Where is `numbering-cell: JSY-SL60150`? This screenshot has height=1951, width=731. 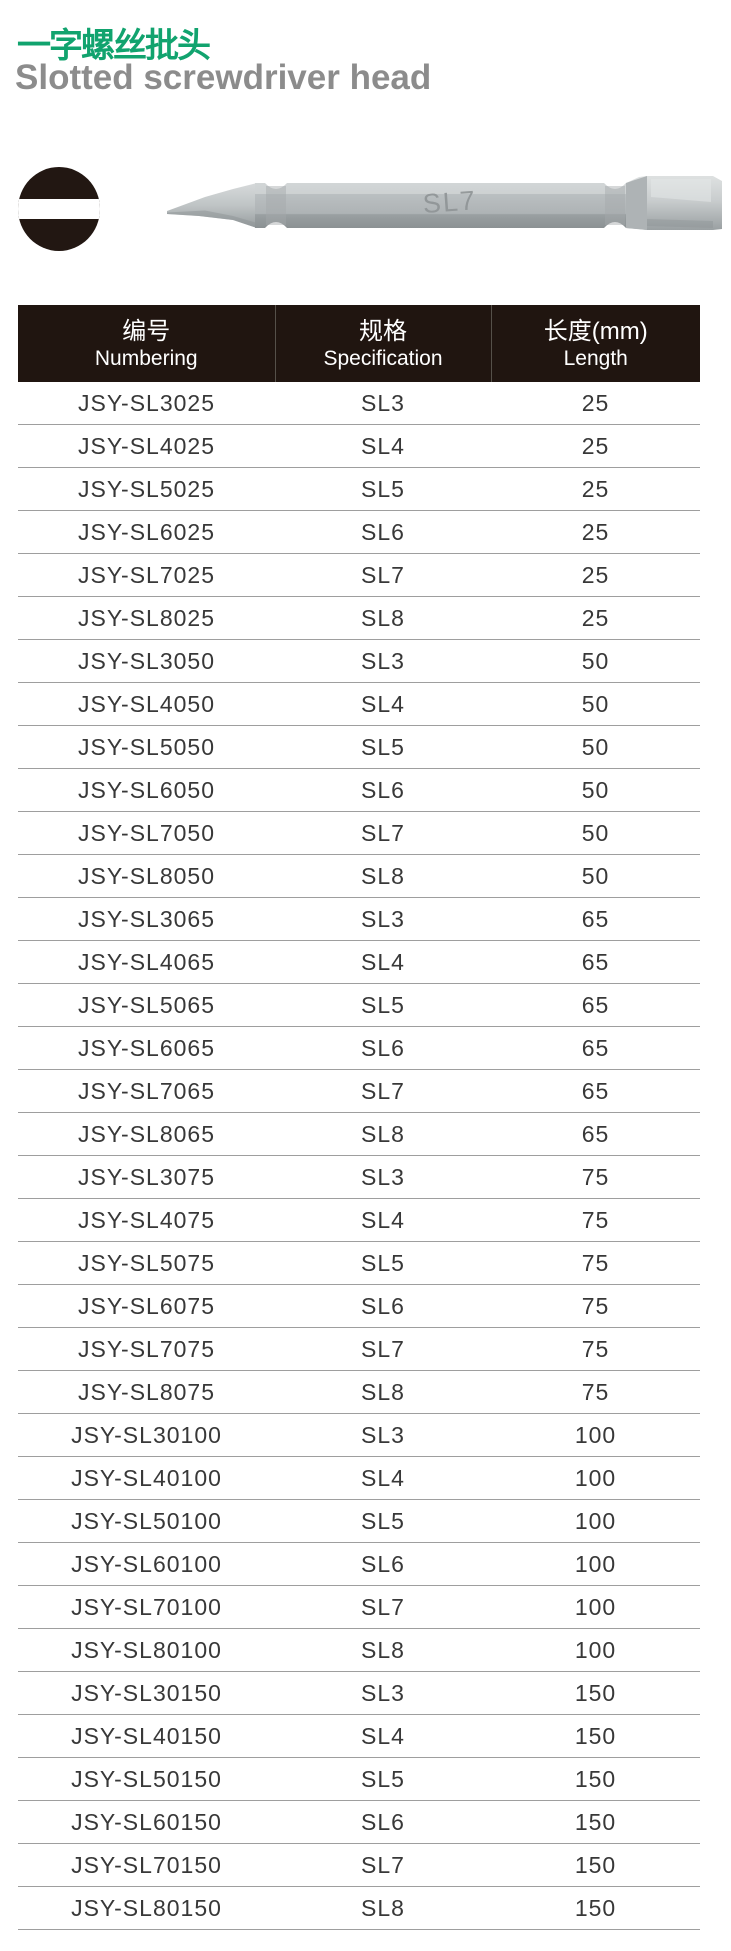 numbering-cell: JSY-SL60150 is located at coordinates (146, 1822).